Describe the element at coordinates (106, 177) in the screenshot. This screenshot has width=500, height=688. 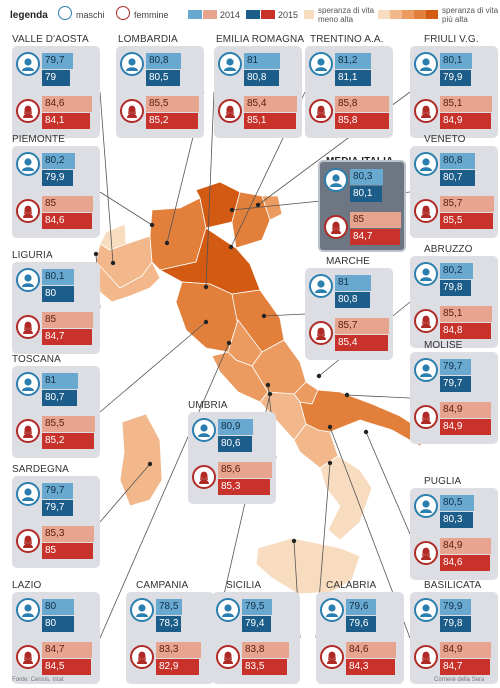
I see `leader-line-valle-d-aosta` at that location.